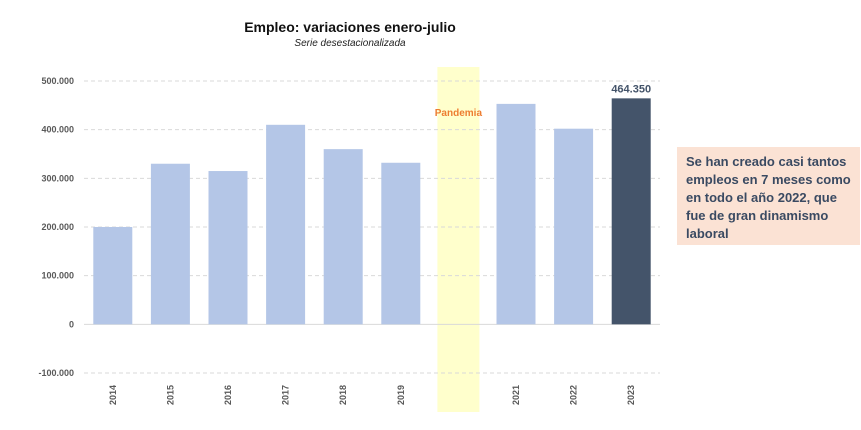 This screenshot has height=430, width=861. Describe the element at coordinates (350, 27) in the screenshot. I see `chart-title: Empleo: variaciones enero-julio` at that location.